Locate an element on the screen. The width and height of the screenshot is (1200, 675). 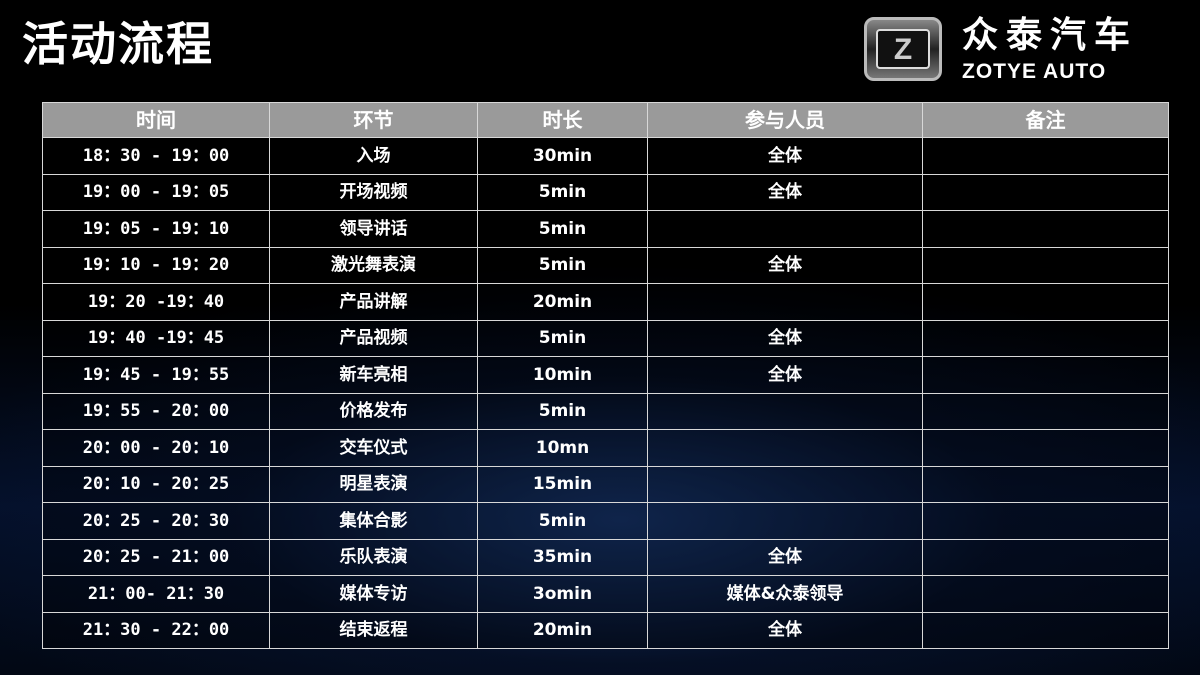
cell-time: 20：00 - 20：10 is located at coordinates (156, 448).